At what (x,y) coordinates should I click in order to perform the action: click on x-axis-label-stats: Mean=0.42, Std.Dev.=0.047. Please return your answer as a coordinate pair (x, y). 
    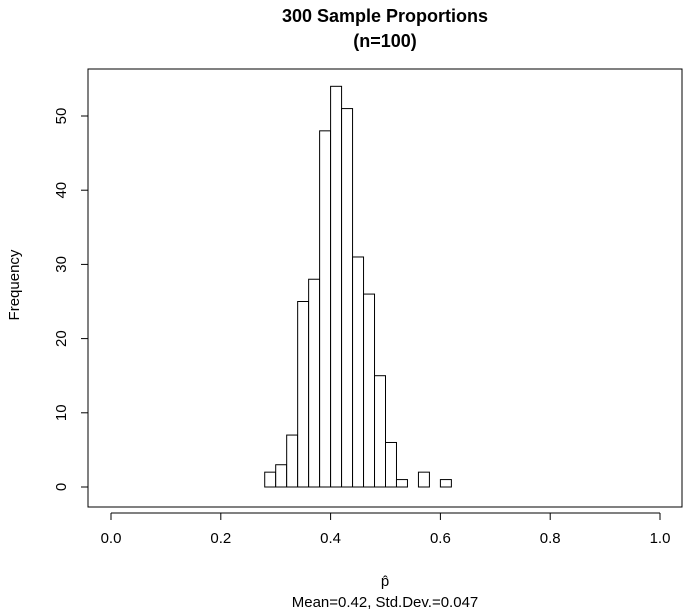
    Looking at the image, I should click on (385, 602).